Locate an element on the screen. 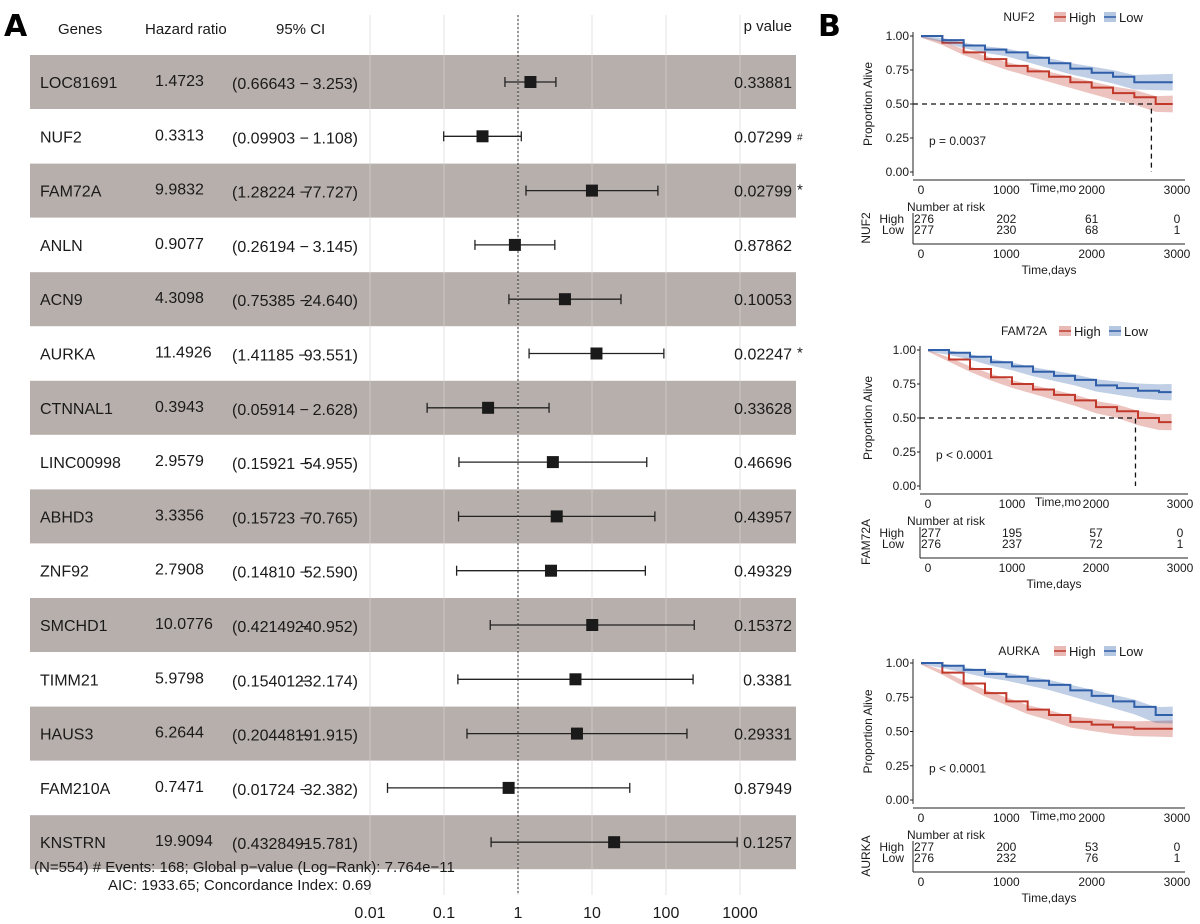 This screenshot has width=1200, height=924. ci-lower: (0.09903 − is located at coordinates (270, 138).